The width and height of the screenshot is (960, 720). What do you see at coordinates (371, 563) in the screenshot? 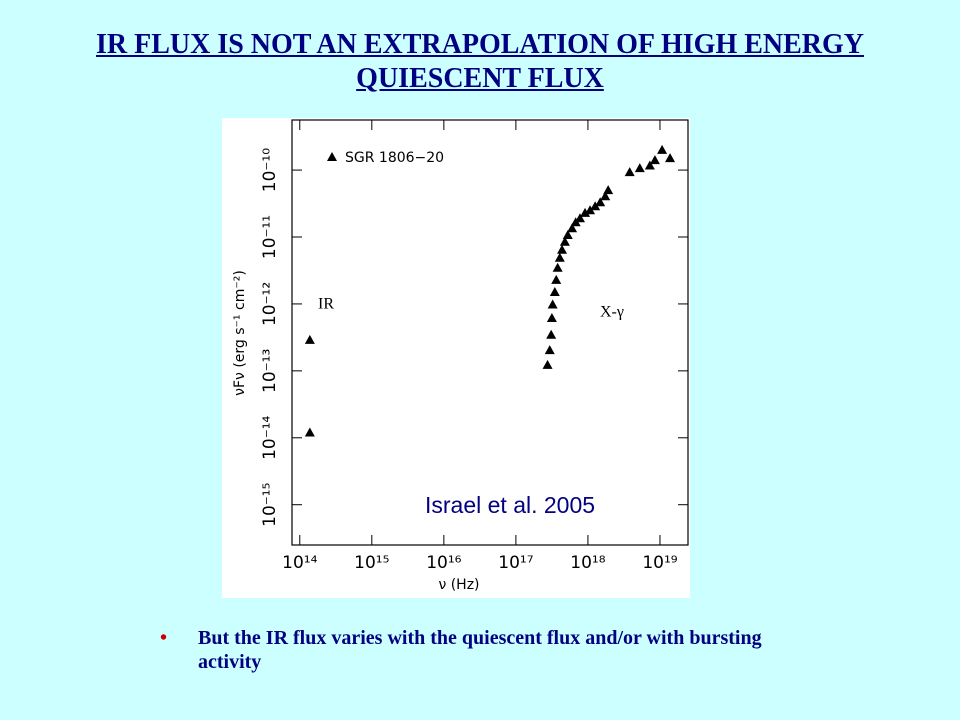
I see `x-tick-label: 10¹⁵` at bounding box center [371, 563].